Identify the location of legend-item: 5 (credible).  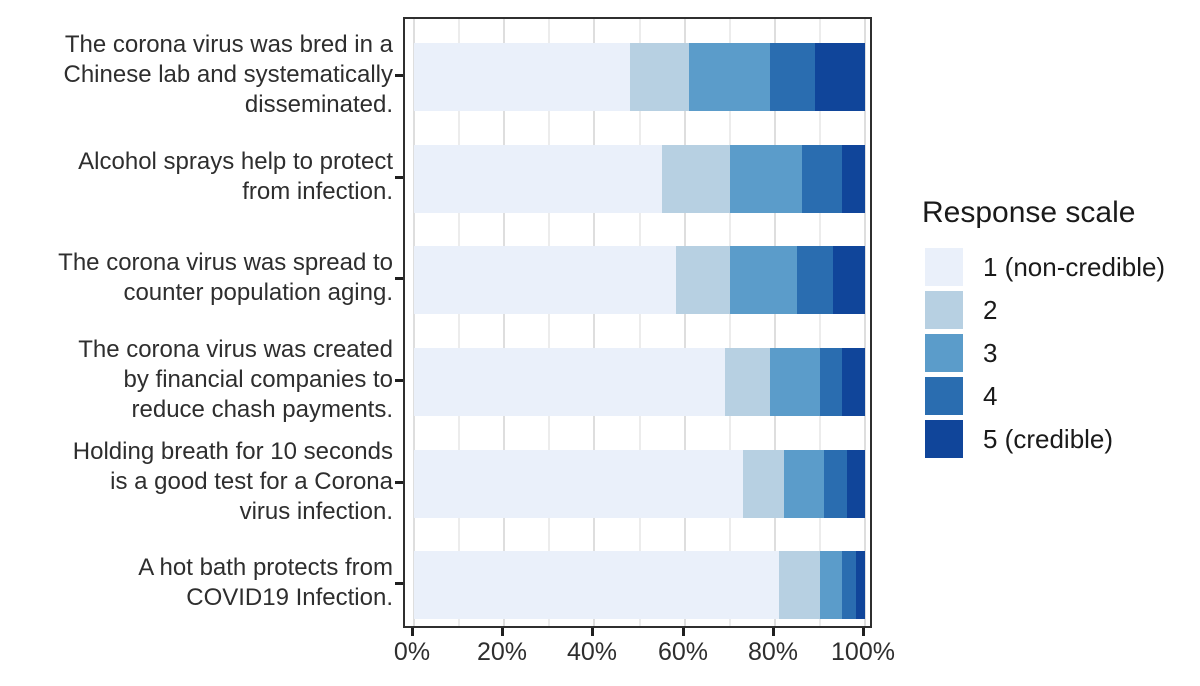
(1043, 439).